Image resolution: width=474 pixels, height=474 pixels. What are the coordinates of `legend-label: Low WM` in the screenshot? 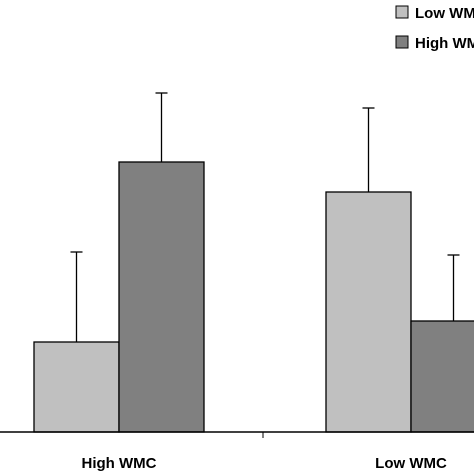 It's located at (444, 13).